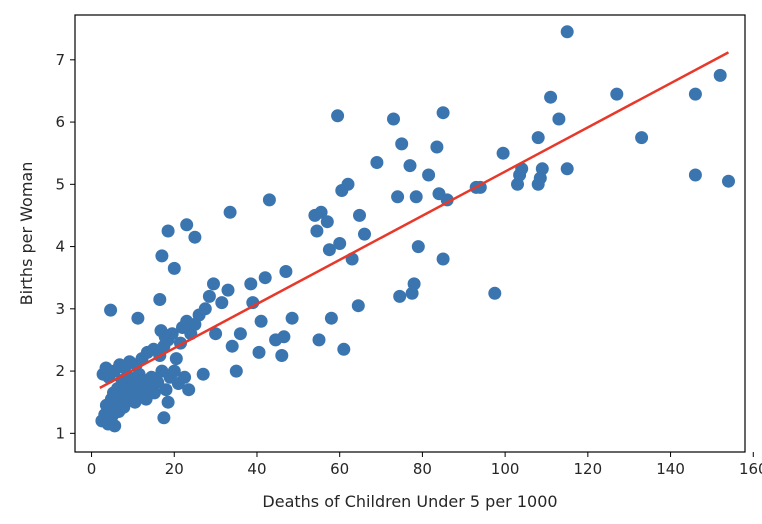 This screenshot has height=524, width=762. I want to click on x-tick-label: 140, so click(670, 469).